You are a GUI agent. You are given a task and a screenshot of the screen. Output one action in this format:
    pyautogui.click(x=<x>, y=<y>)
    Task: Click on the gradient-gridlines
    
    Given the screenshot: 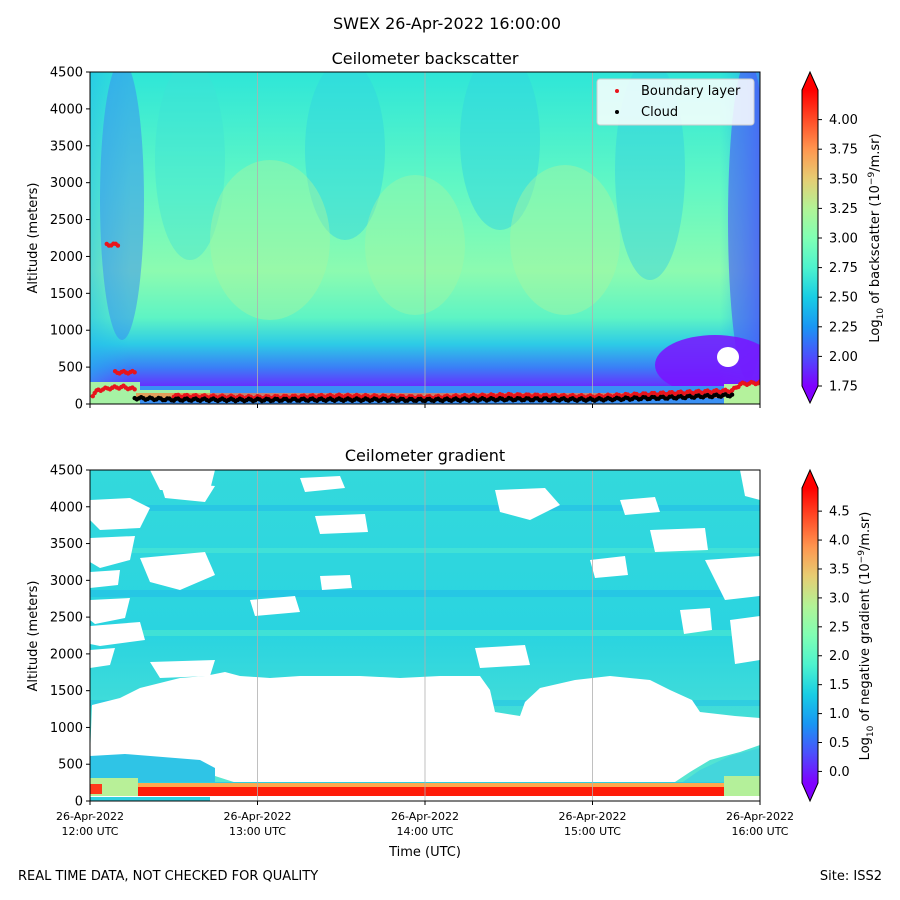 What is the action you would take?
    pyautogui.click(x=425, y=635)
    